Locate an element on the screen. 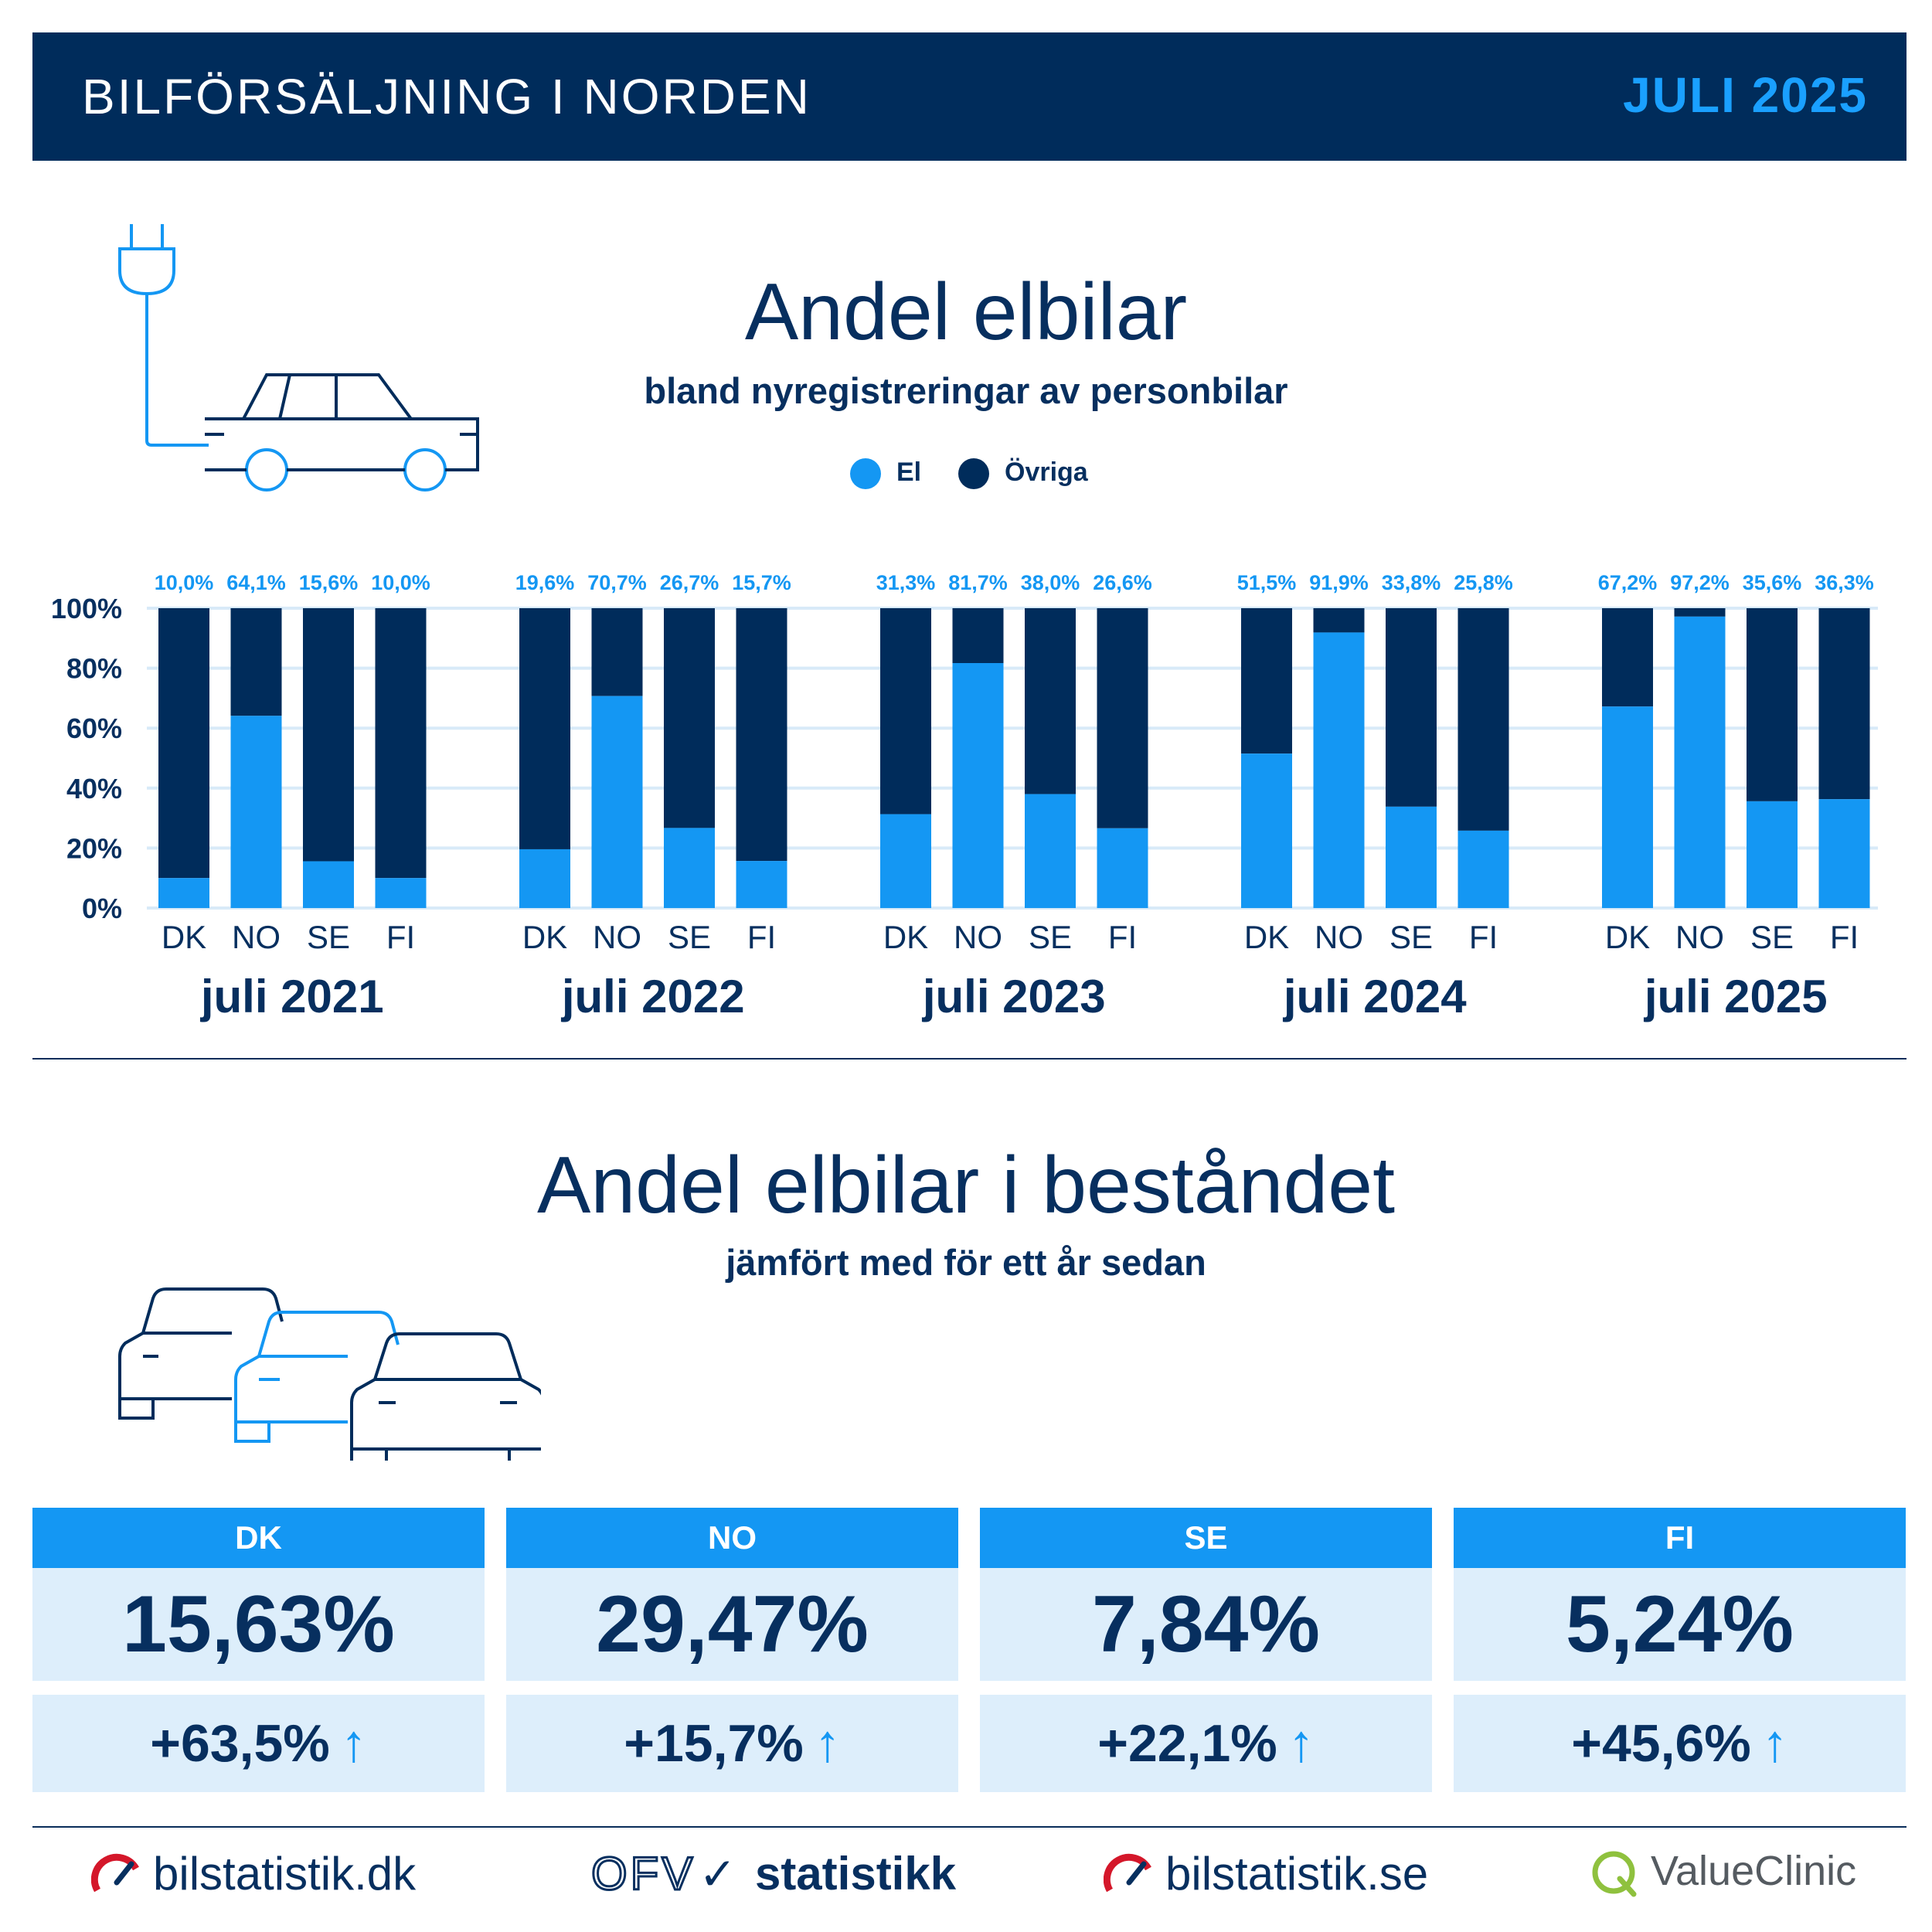  data-label: 15,6% is located at coordinates (329, 582).